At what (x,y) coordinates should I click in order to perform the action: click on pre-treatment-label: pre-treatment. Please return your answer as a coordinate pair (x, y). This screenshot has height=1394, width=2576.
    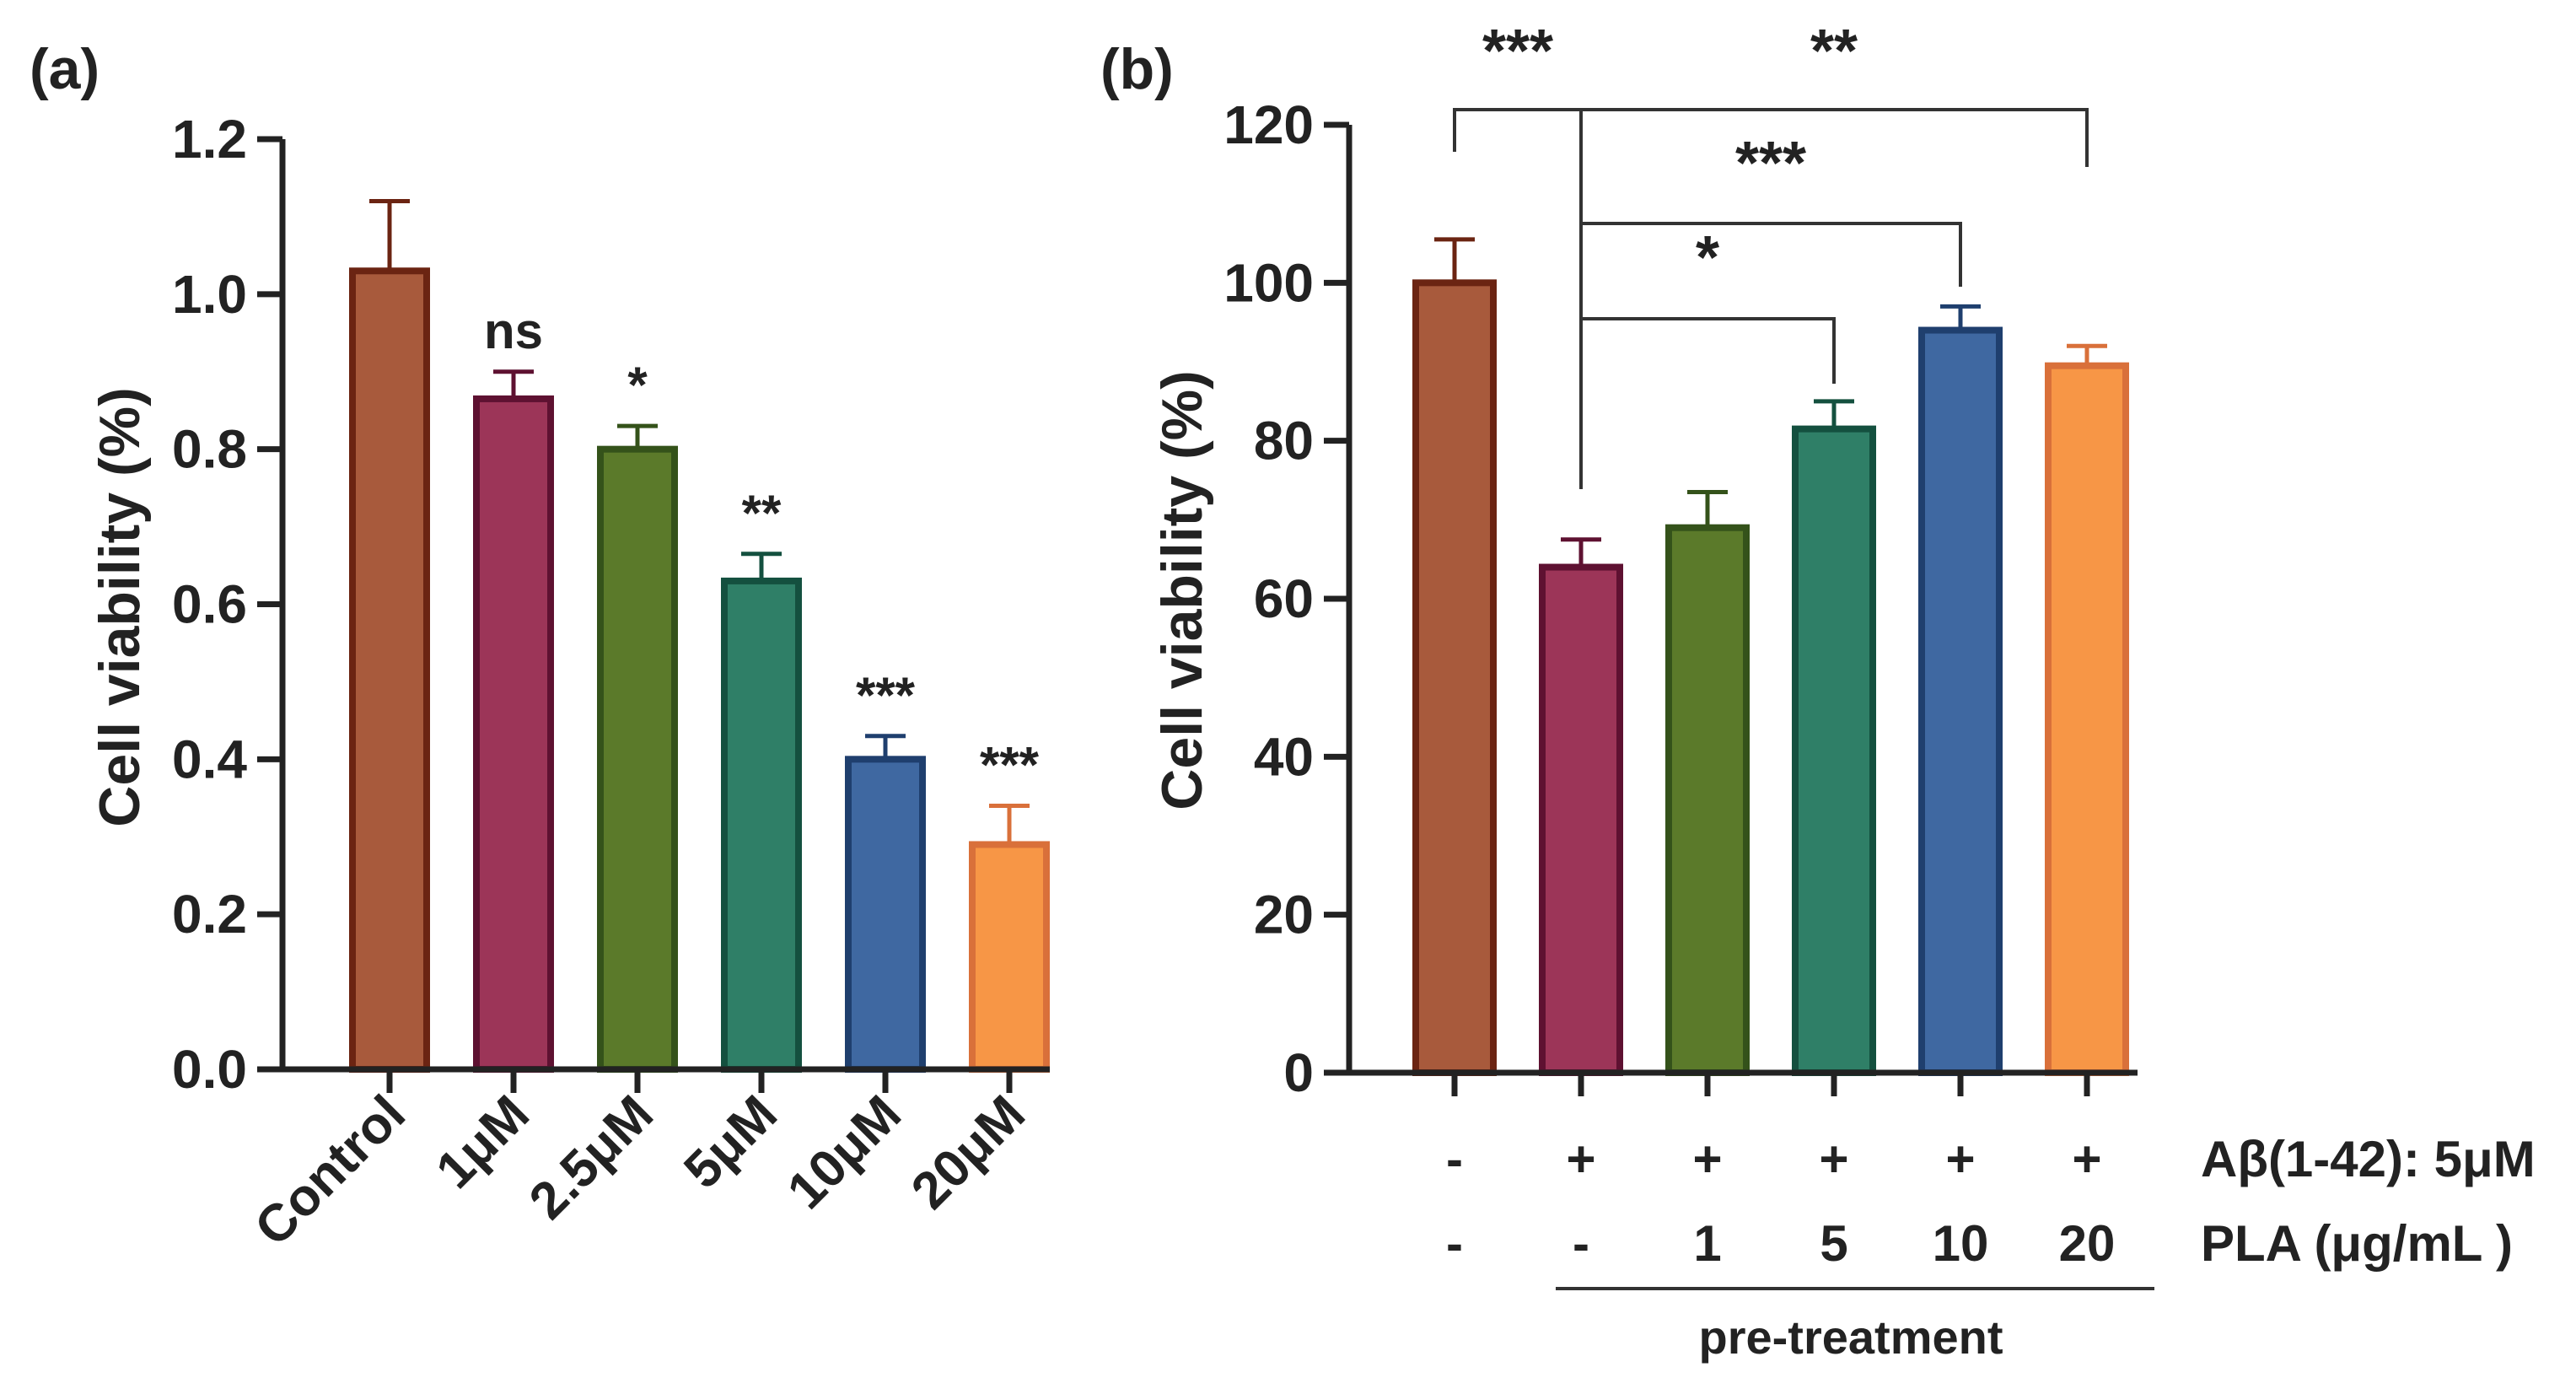
    Looking at the image, I should click on (1851, 1337).